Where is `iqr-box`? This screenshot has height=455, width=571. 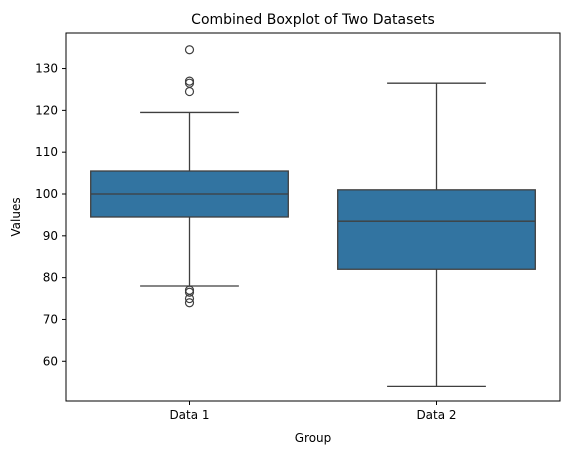
iqr-box is located at coordinates (436, 229).